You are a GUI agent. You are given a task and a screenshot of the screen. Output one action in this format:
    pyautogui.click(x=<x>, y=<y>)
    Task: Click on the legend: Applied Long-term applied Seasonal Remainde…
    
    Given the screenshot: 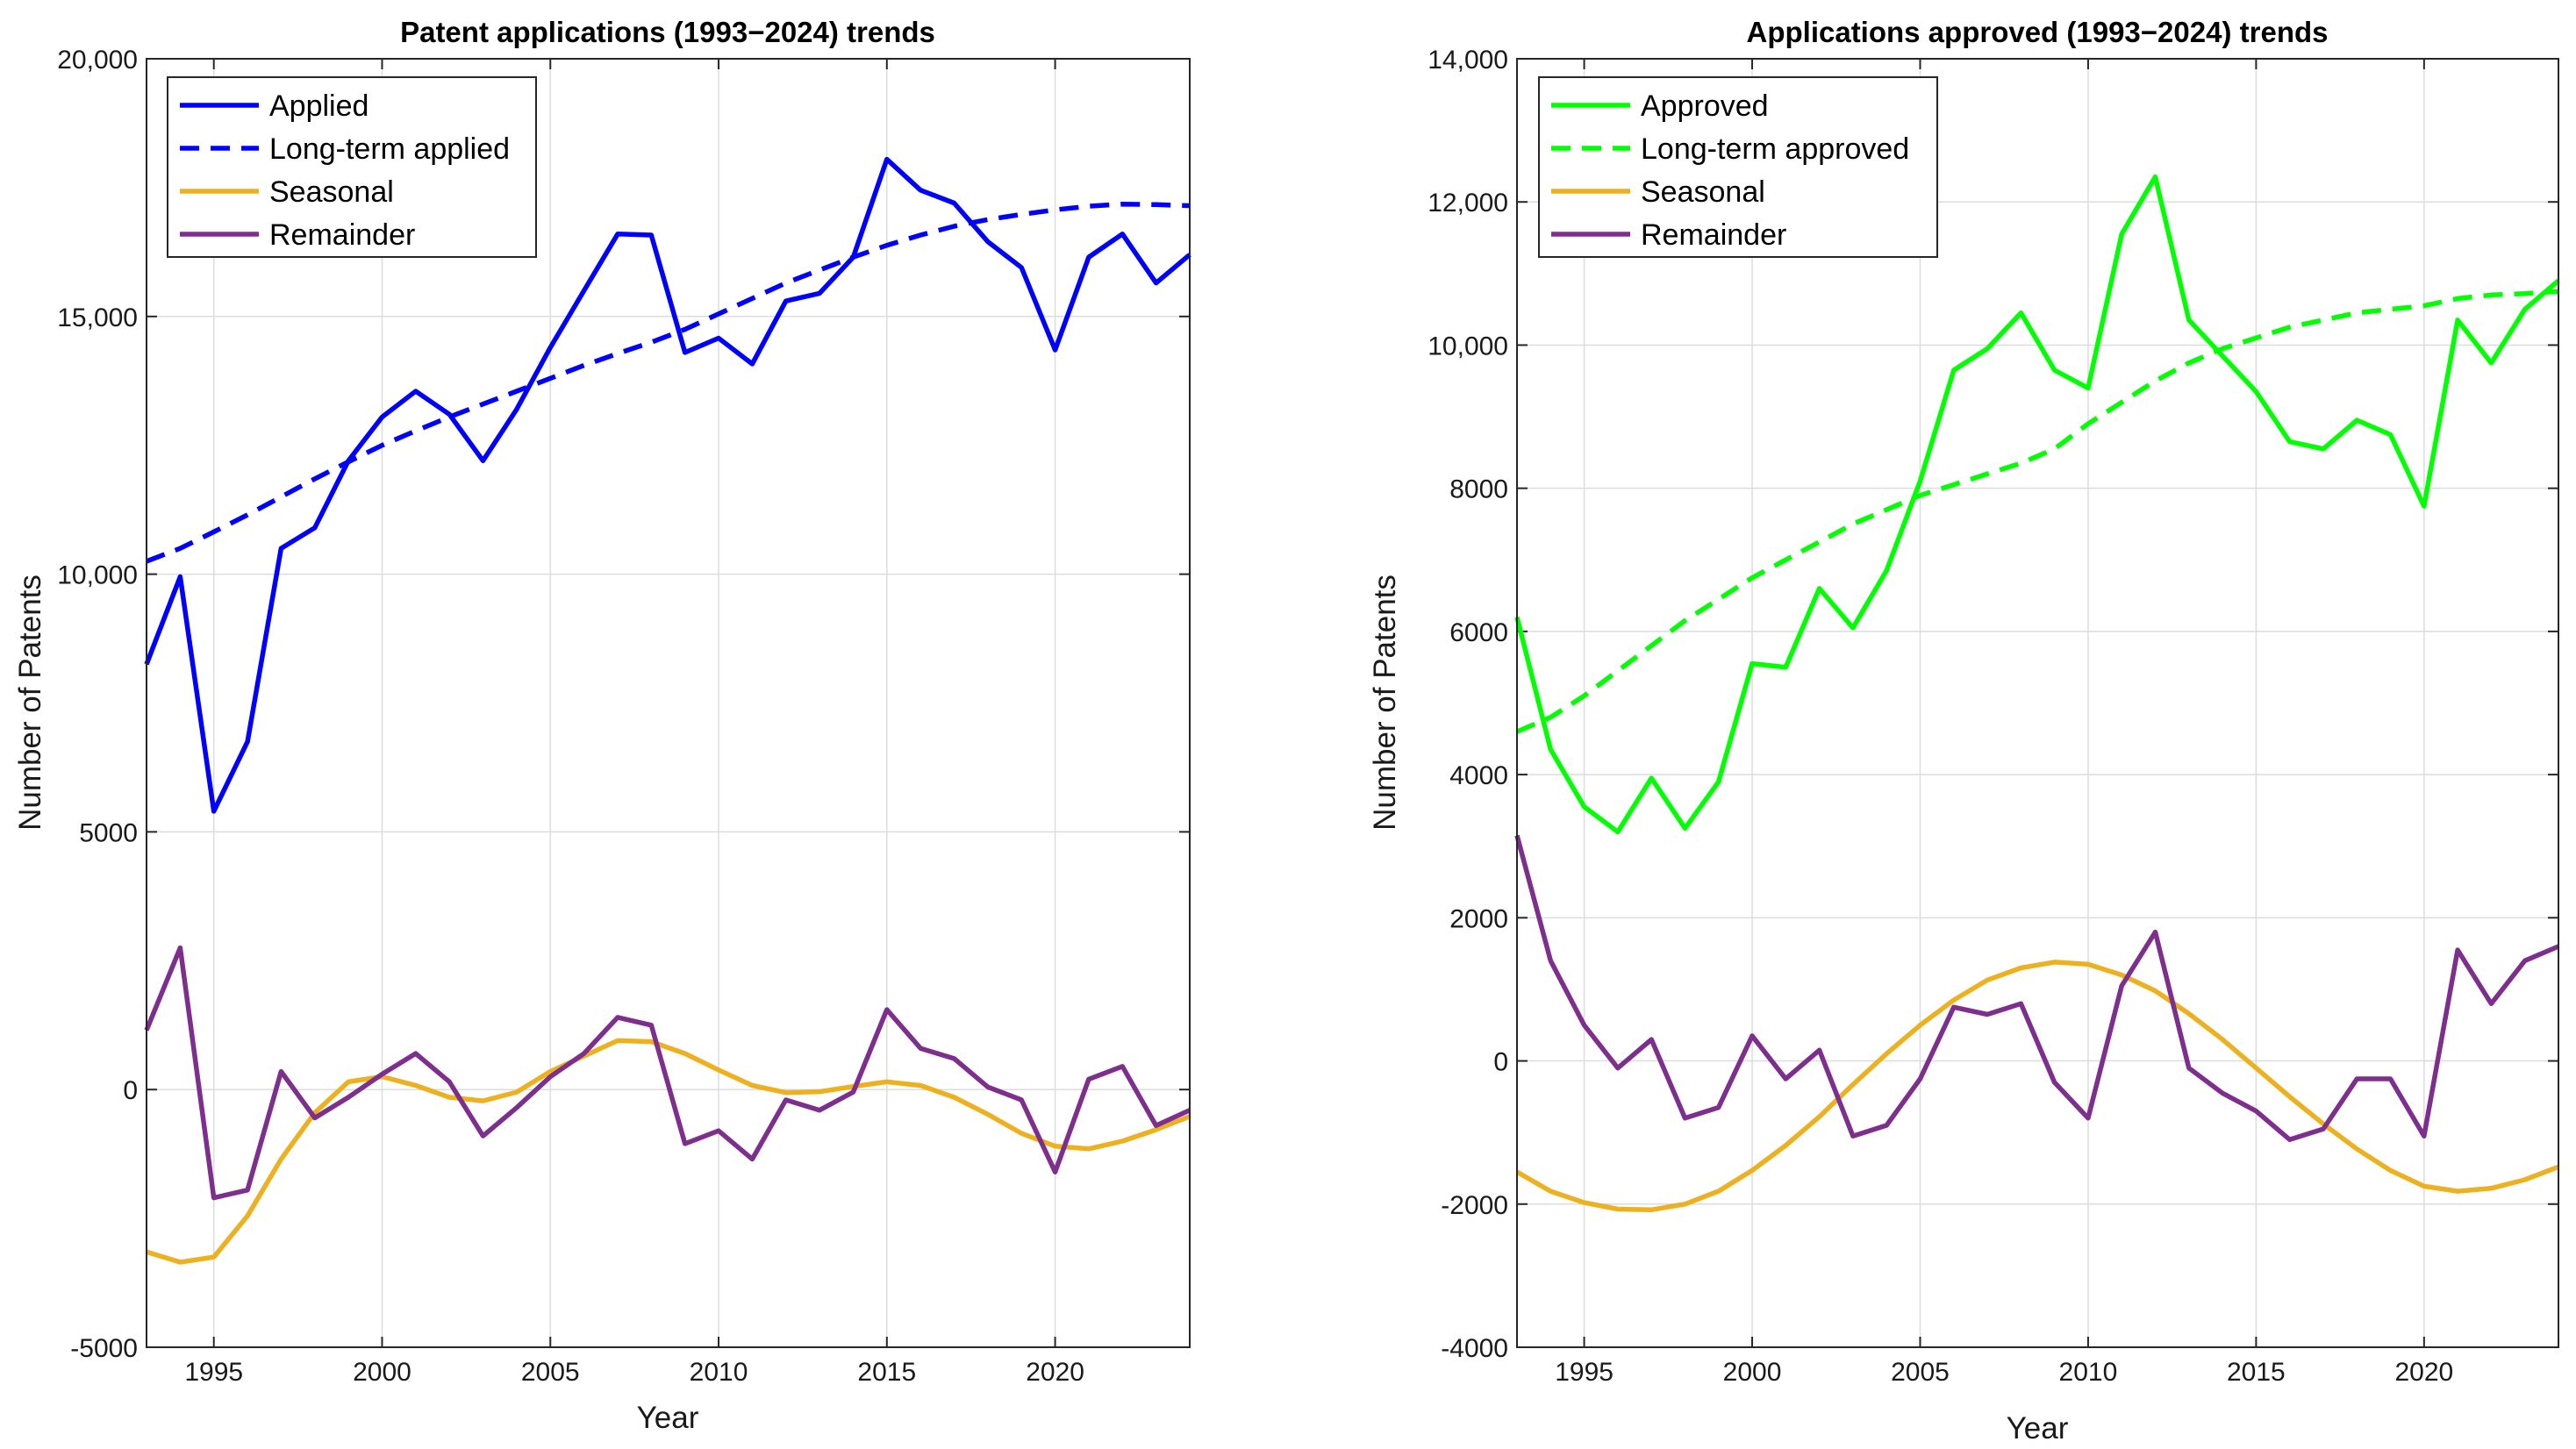 What is the action you would take?
    pyautogui.click(x=352, y=167)
    